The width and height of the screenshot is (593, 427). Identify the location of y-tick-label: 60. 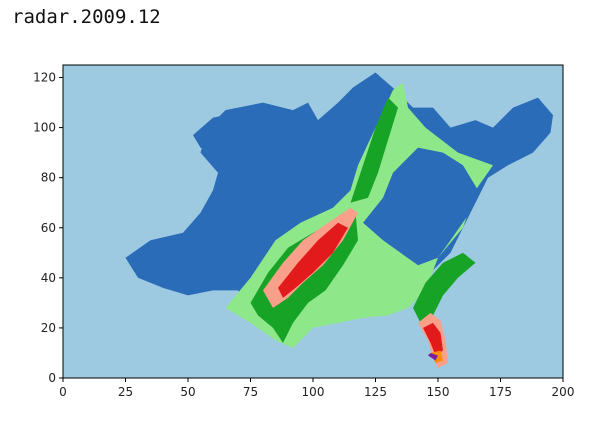
(48, 228).